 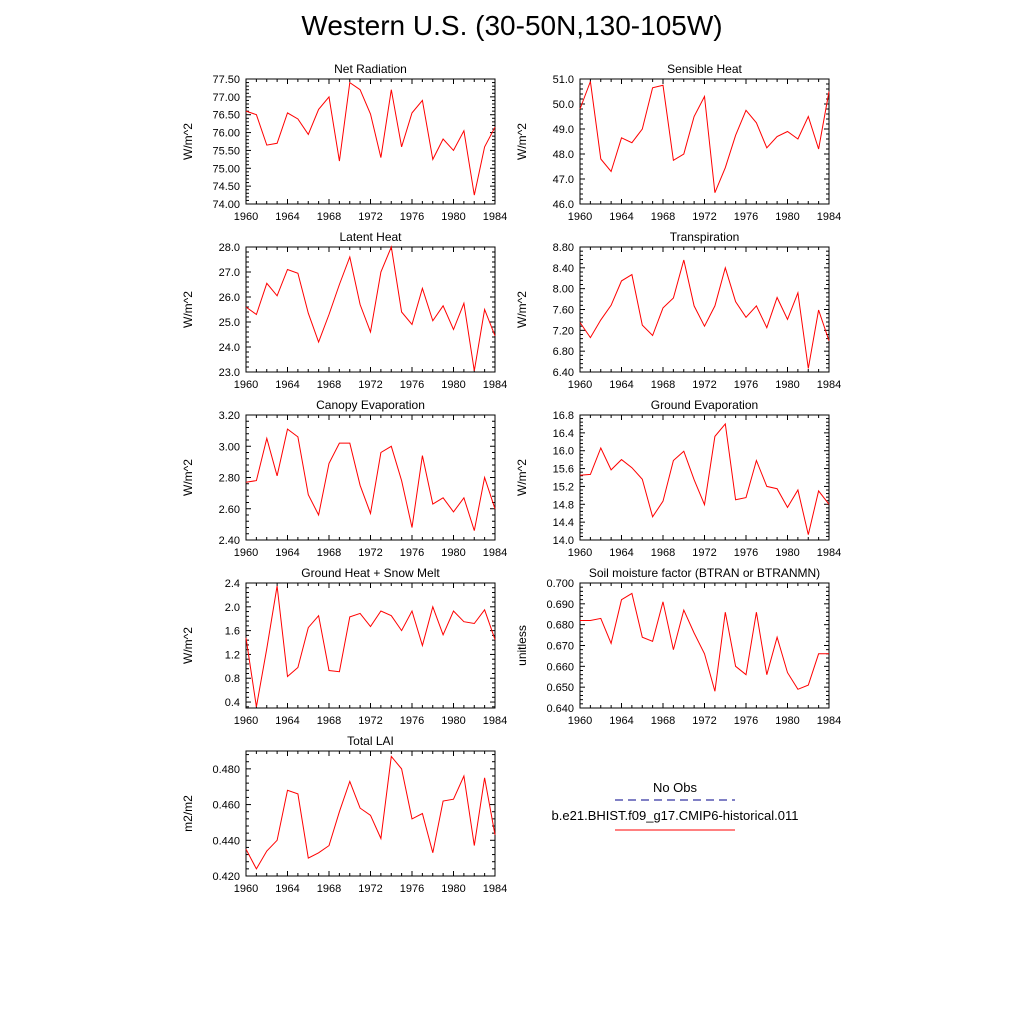 I want to click on y-tick-label: 0.420, so click(x=226, y=877).